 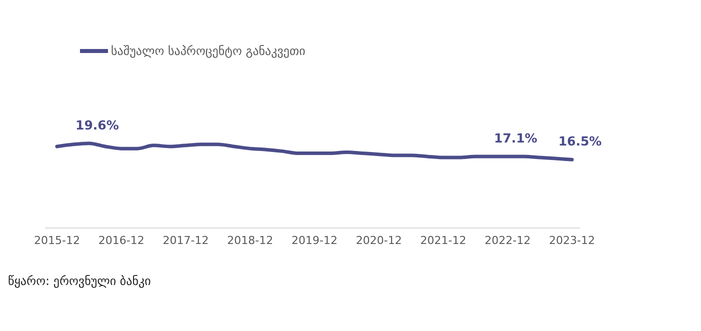 What do you see at coordinates (98, 124) in the screenshot?
I see `data-label: 19.6%` at bounding box center [98, 124].